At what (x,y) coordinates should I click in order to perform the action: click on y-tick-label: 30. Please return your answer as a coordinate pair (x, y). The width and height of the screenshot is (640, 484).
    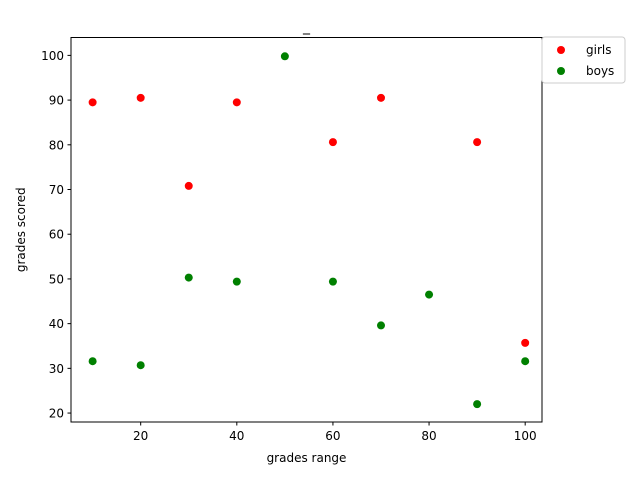
    Looking at the image, I should click on (56, 369).